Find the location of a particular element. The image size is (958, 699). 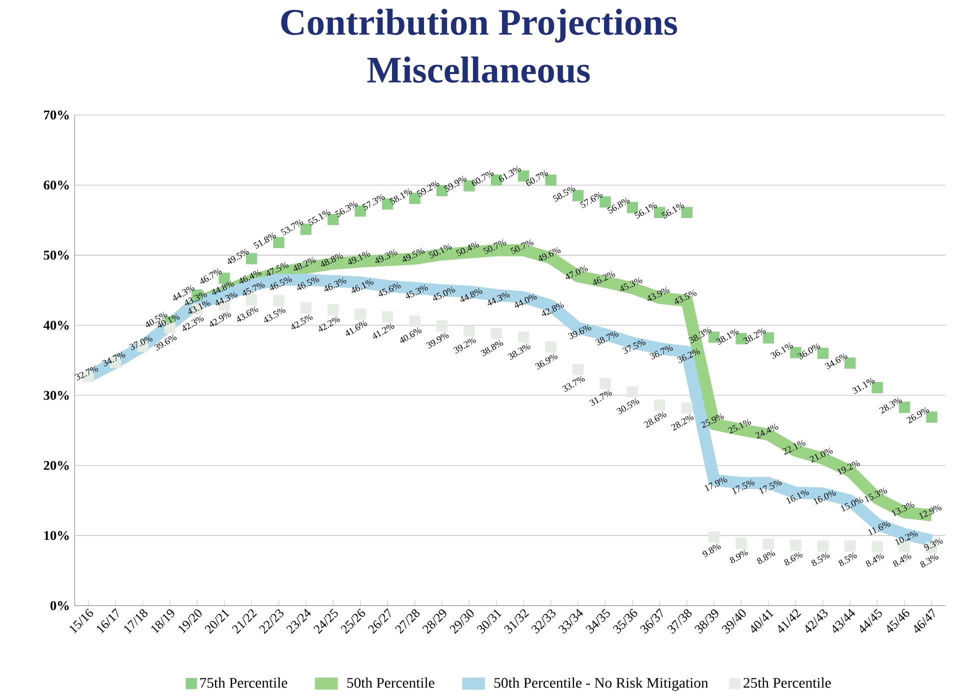

chart-subtitle: Miscellaneous is located at coordinates (478, 69).